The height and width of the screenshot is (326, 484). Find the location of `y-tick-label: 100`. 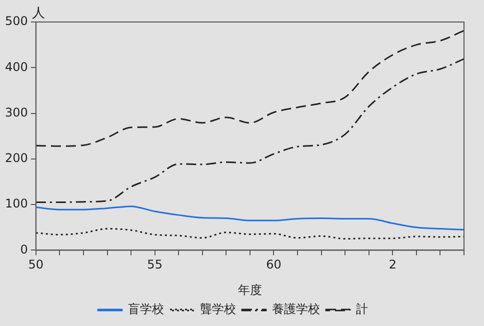

y-tick-label: 100 is located at coordinates (16, 203).